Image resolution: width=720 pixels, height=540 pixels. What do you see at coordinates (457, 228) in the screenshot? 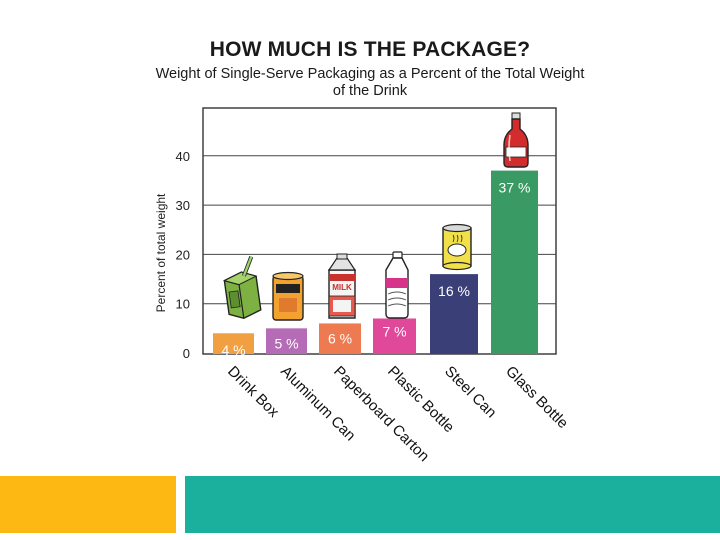
I see `steel-can-lid` at bounding box center [457, 228].